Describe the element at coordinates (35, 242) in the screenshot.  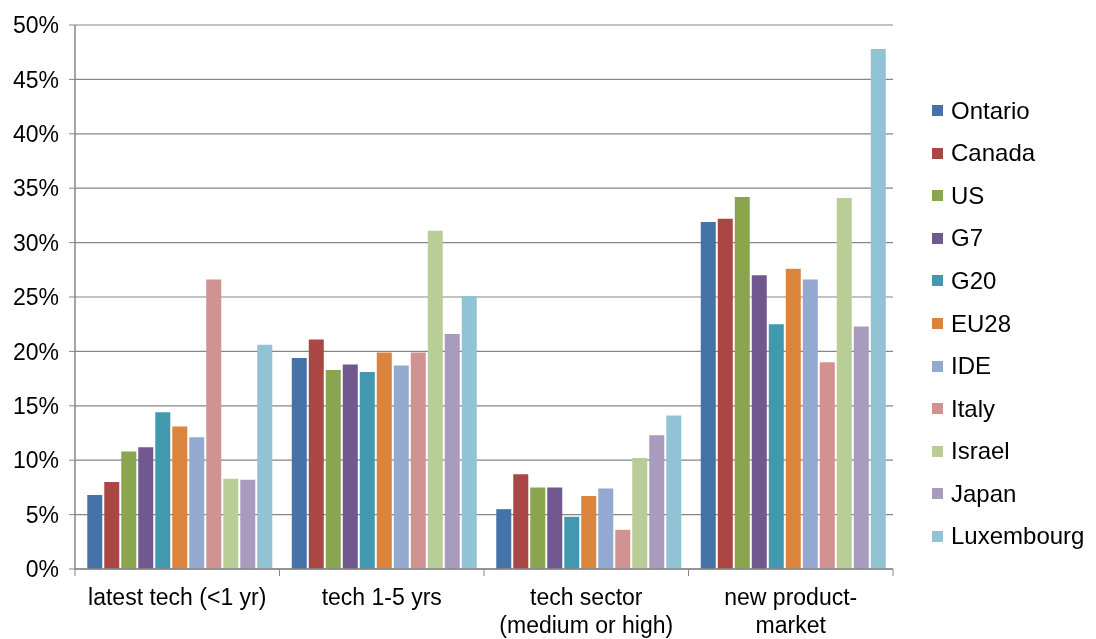
I see `y-tick-label: 30%` at that location.